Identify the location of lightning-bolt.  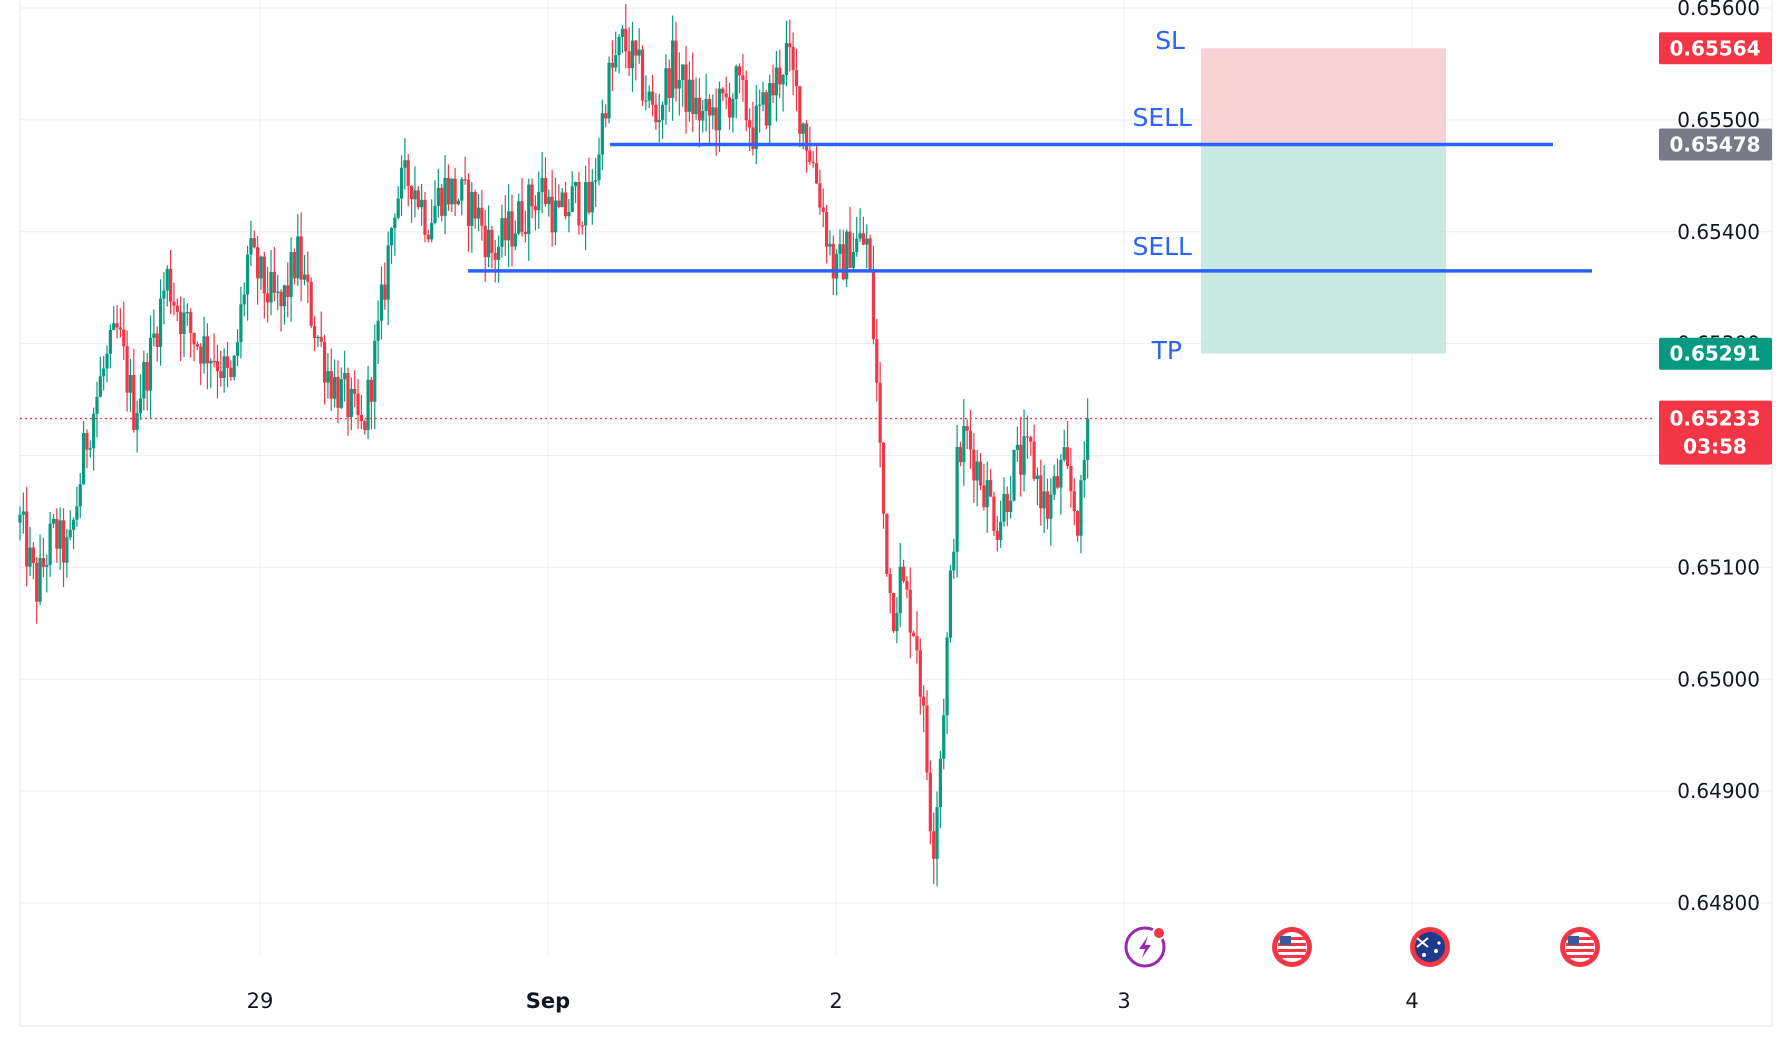
(1145, 947).